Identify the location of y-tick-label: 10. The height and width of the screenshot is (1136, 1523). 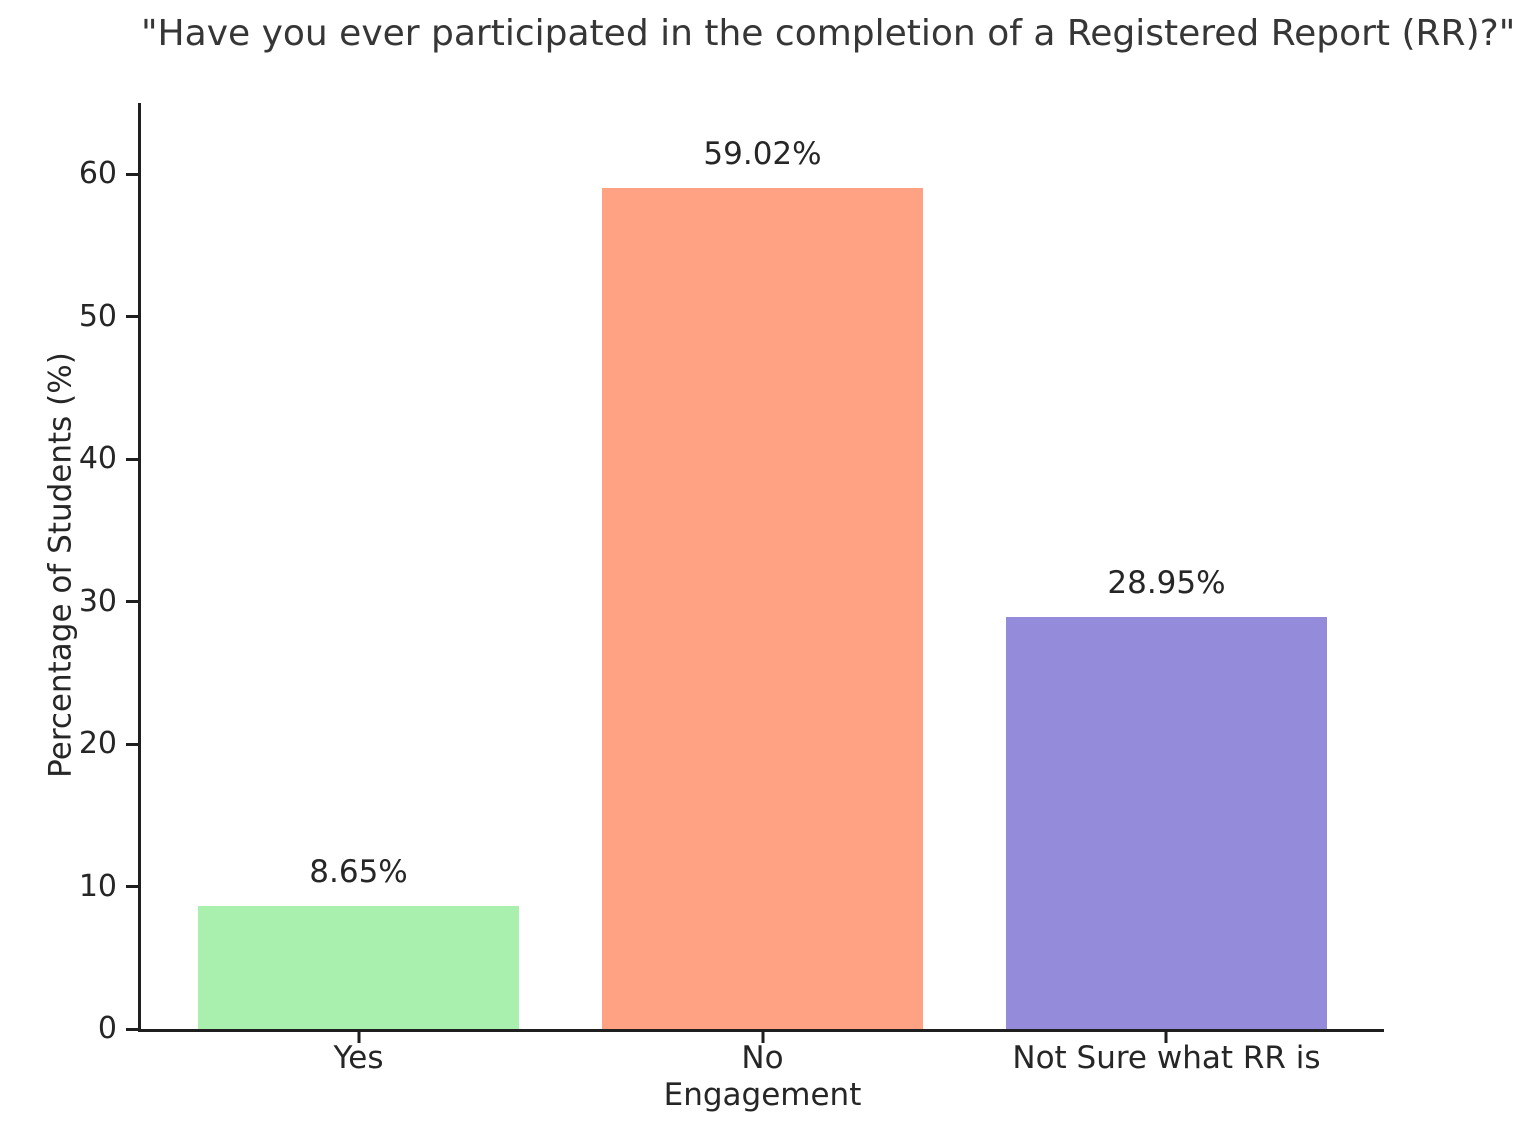
(97, 886).